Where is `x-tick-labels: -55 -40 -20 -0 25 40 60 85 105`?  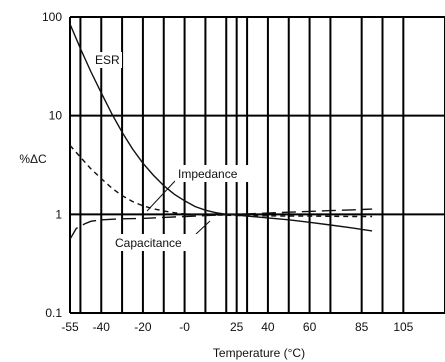
x-tick-labels: -55 -40 -20 -0 25 40 60 85 105 is located at coordinates (237, 327).